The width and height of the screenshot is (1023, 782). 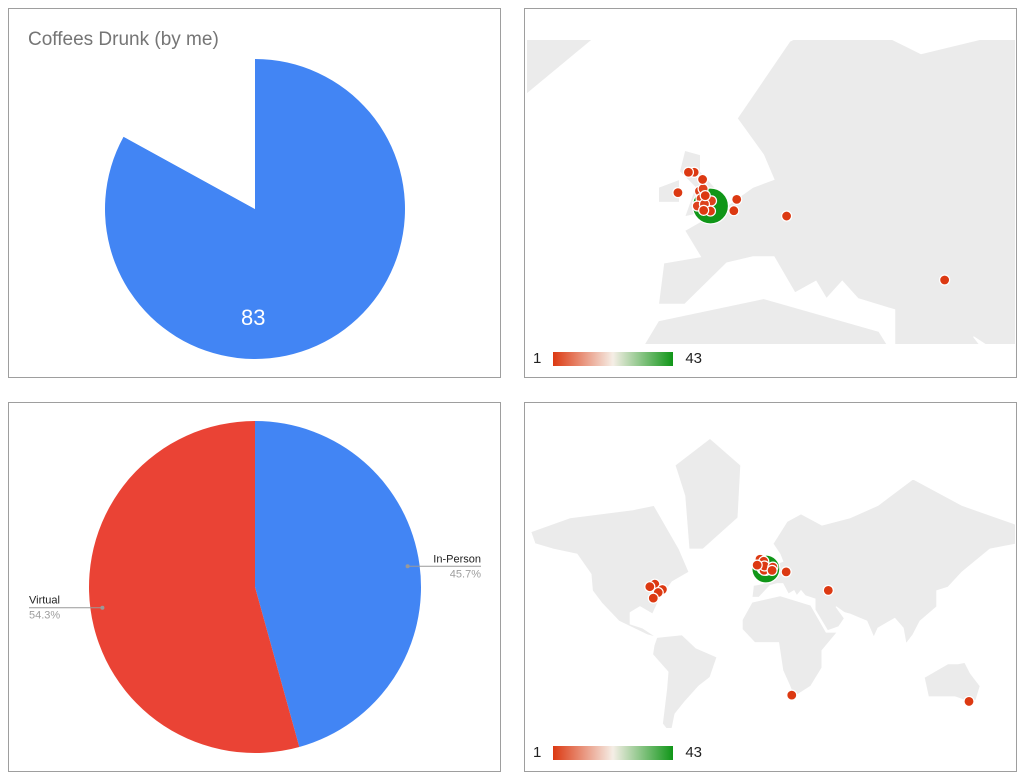 What do you see at coordinates (685, 681) in the screenshot?
I see `land-south-america` at bounding box center [685, 681].